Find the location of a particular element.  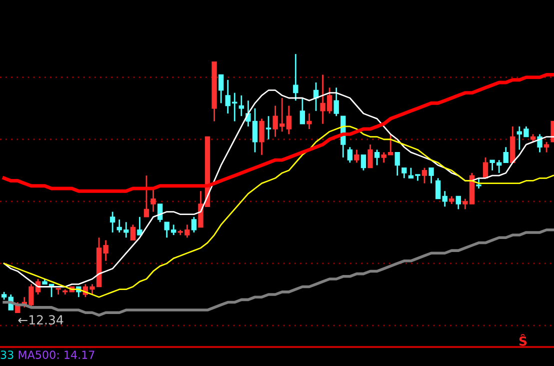

annotation: ←12.34 is located at coordinates (41, 320).